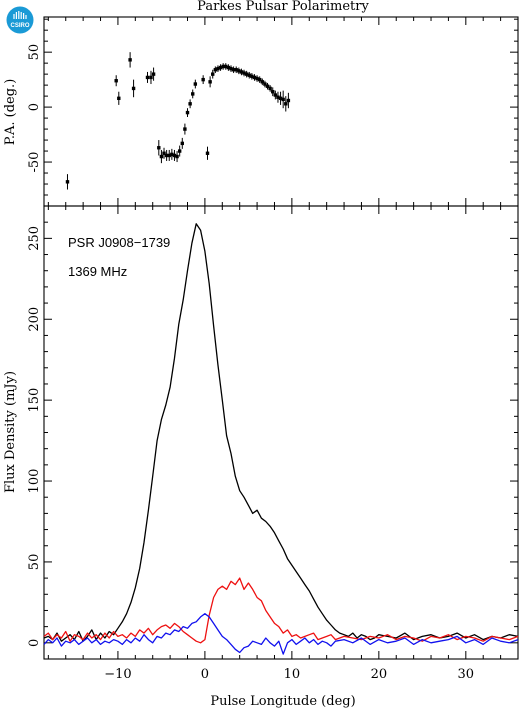  What do you see at coordinates (10, 432) in the screenshot?
I see `flux-y-axis-label: Flux Density (mJy)` at bounding box center [10, 432].